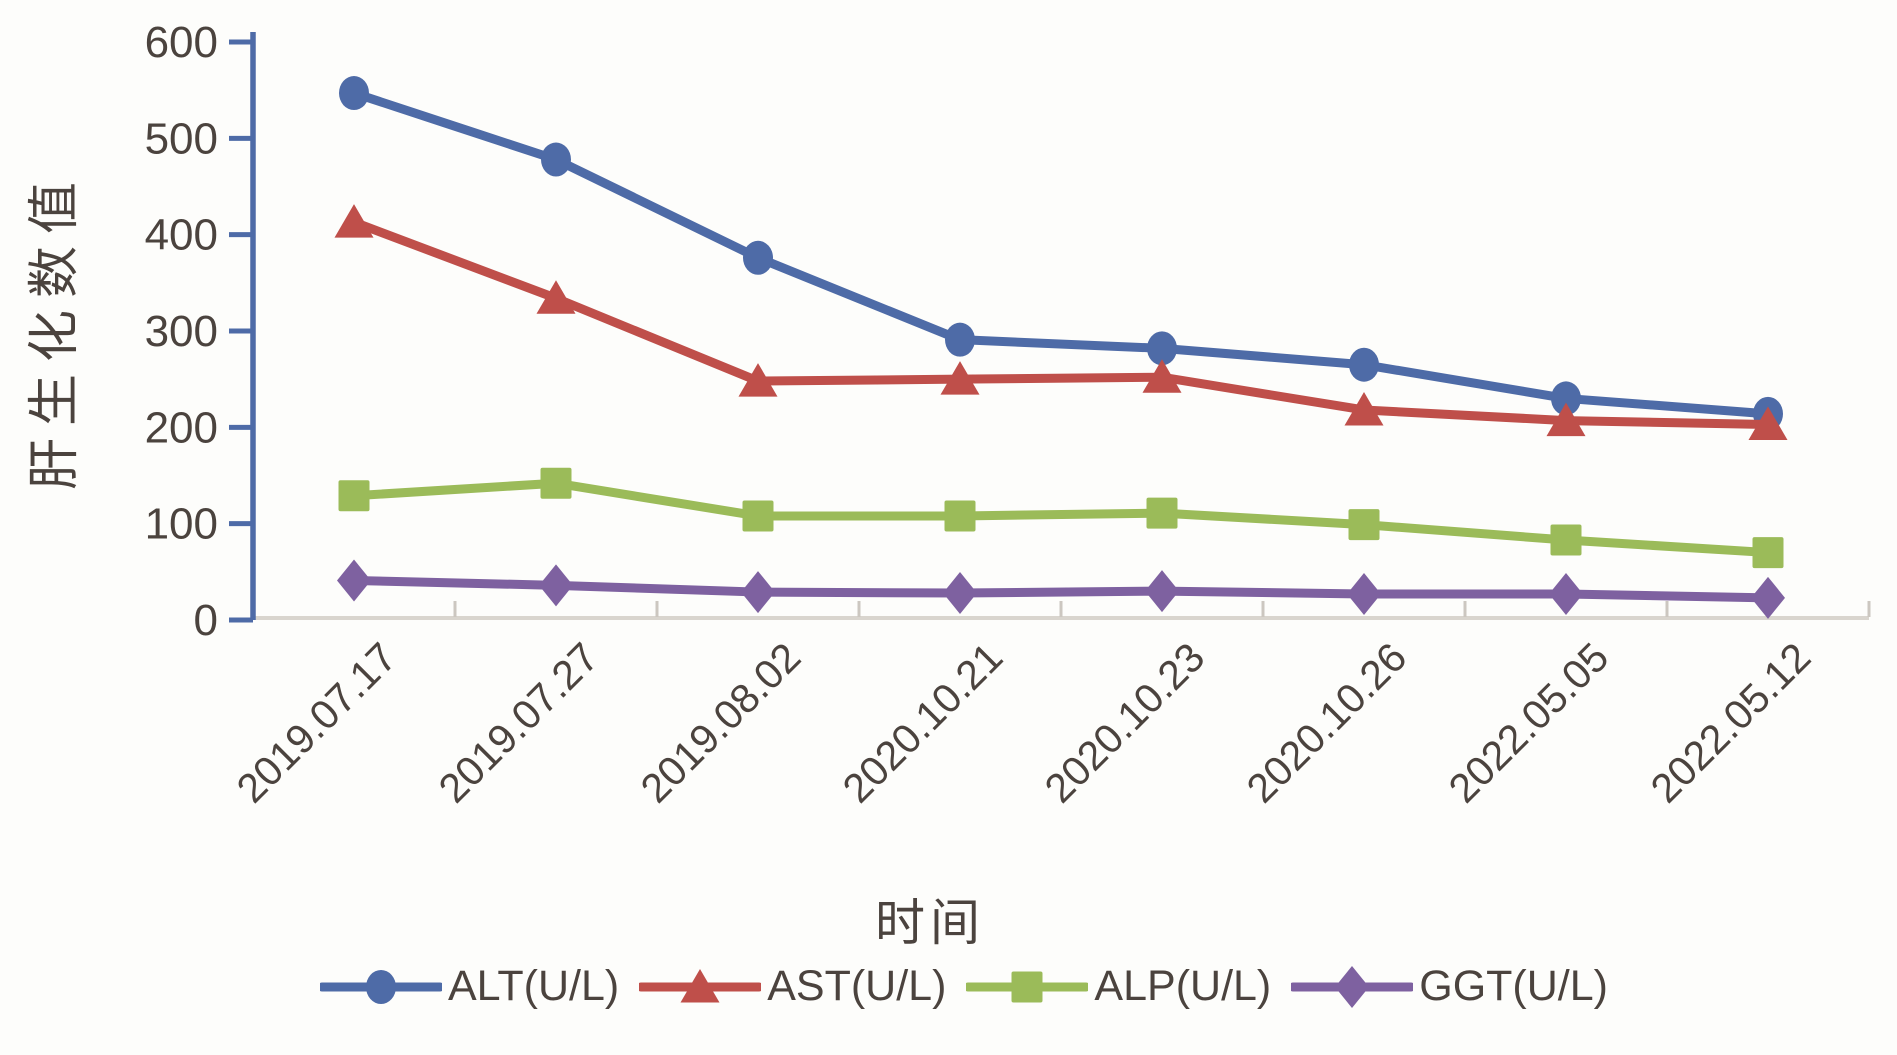  Describe the element at coordinates (181, 42) in the screenshot. I see `y-tick-label: 600` at that location.